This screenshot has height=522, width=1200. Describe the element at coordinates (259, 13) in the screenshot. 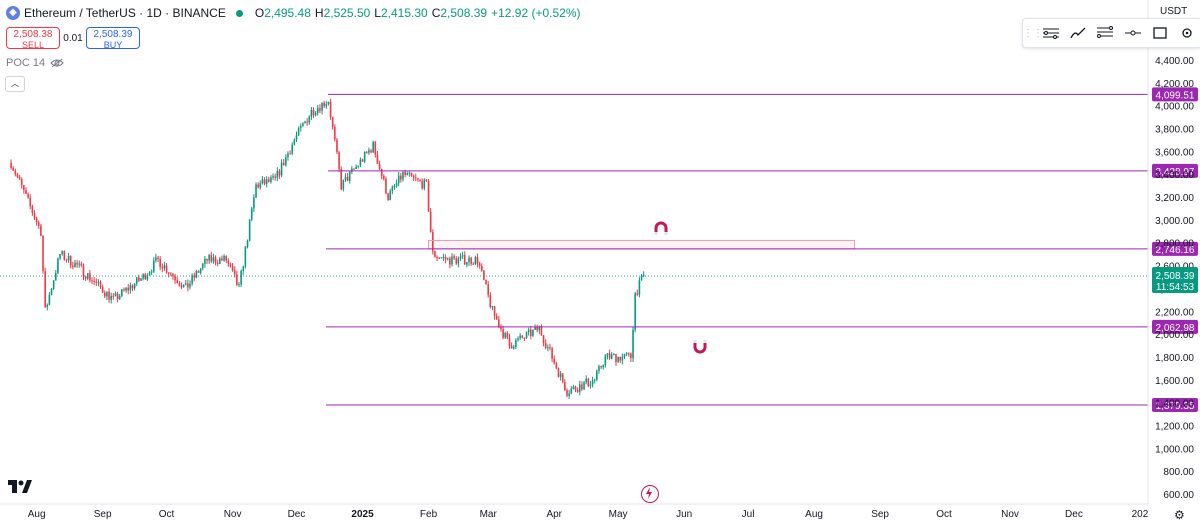

I see `open-label: O` at that location.